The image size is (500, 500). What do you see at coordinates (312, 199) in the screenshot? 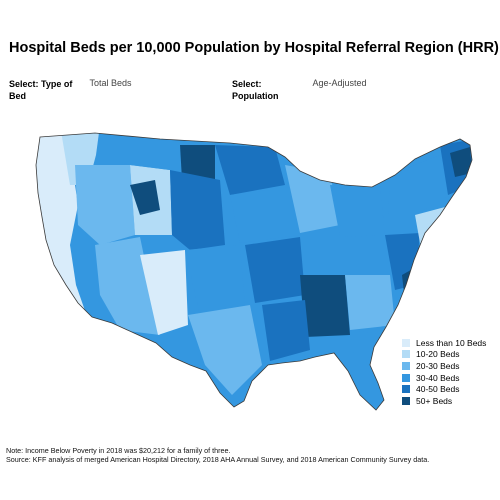
I see `region-wisconsin-michigan` at bounding box center [312, 199].